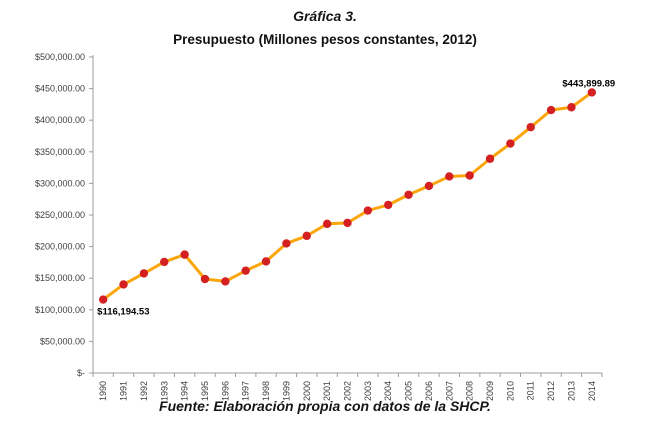 The width and height of the screenshot is (650, 431). Describe the element at coordinates (469, 175) in the screenshot. I see `data-point-2008` at that location.